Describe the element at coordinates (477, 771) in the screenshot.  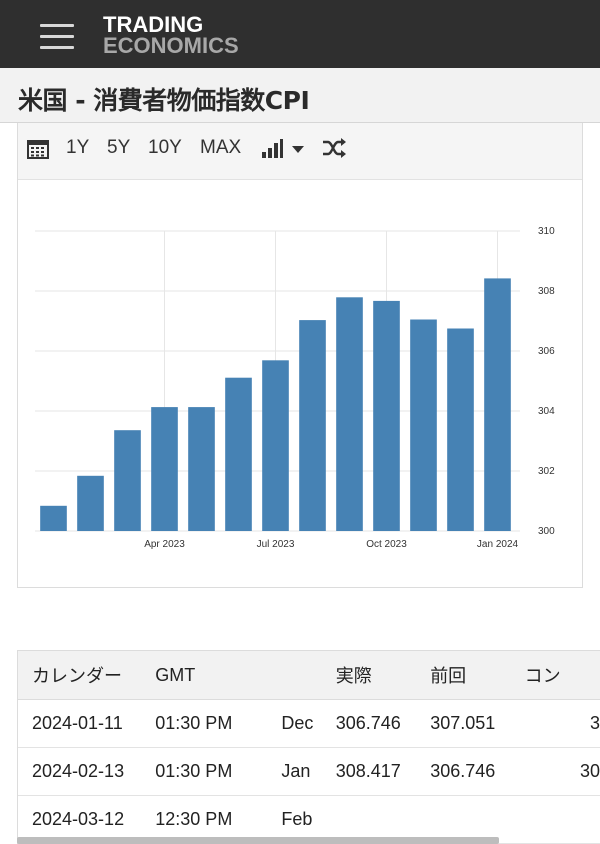
I see `row-previous: 306.746` at that location.